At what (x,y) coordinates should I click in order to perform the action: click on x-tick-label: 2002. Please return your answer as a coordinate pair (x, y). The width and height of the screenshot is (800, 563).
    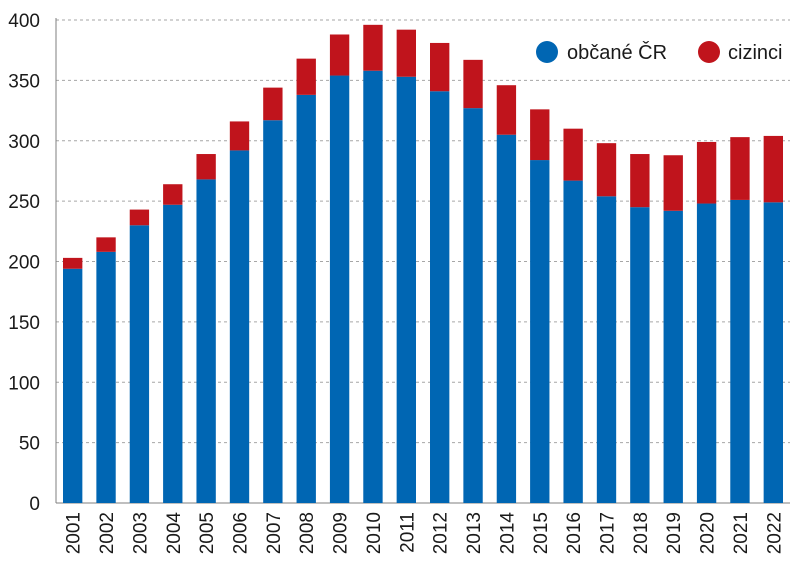
    Looking at the image, I should click on (107, 533).